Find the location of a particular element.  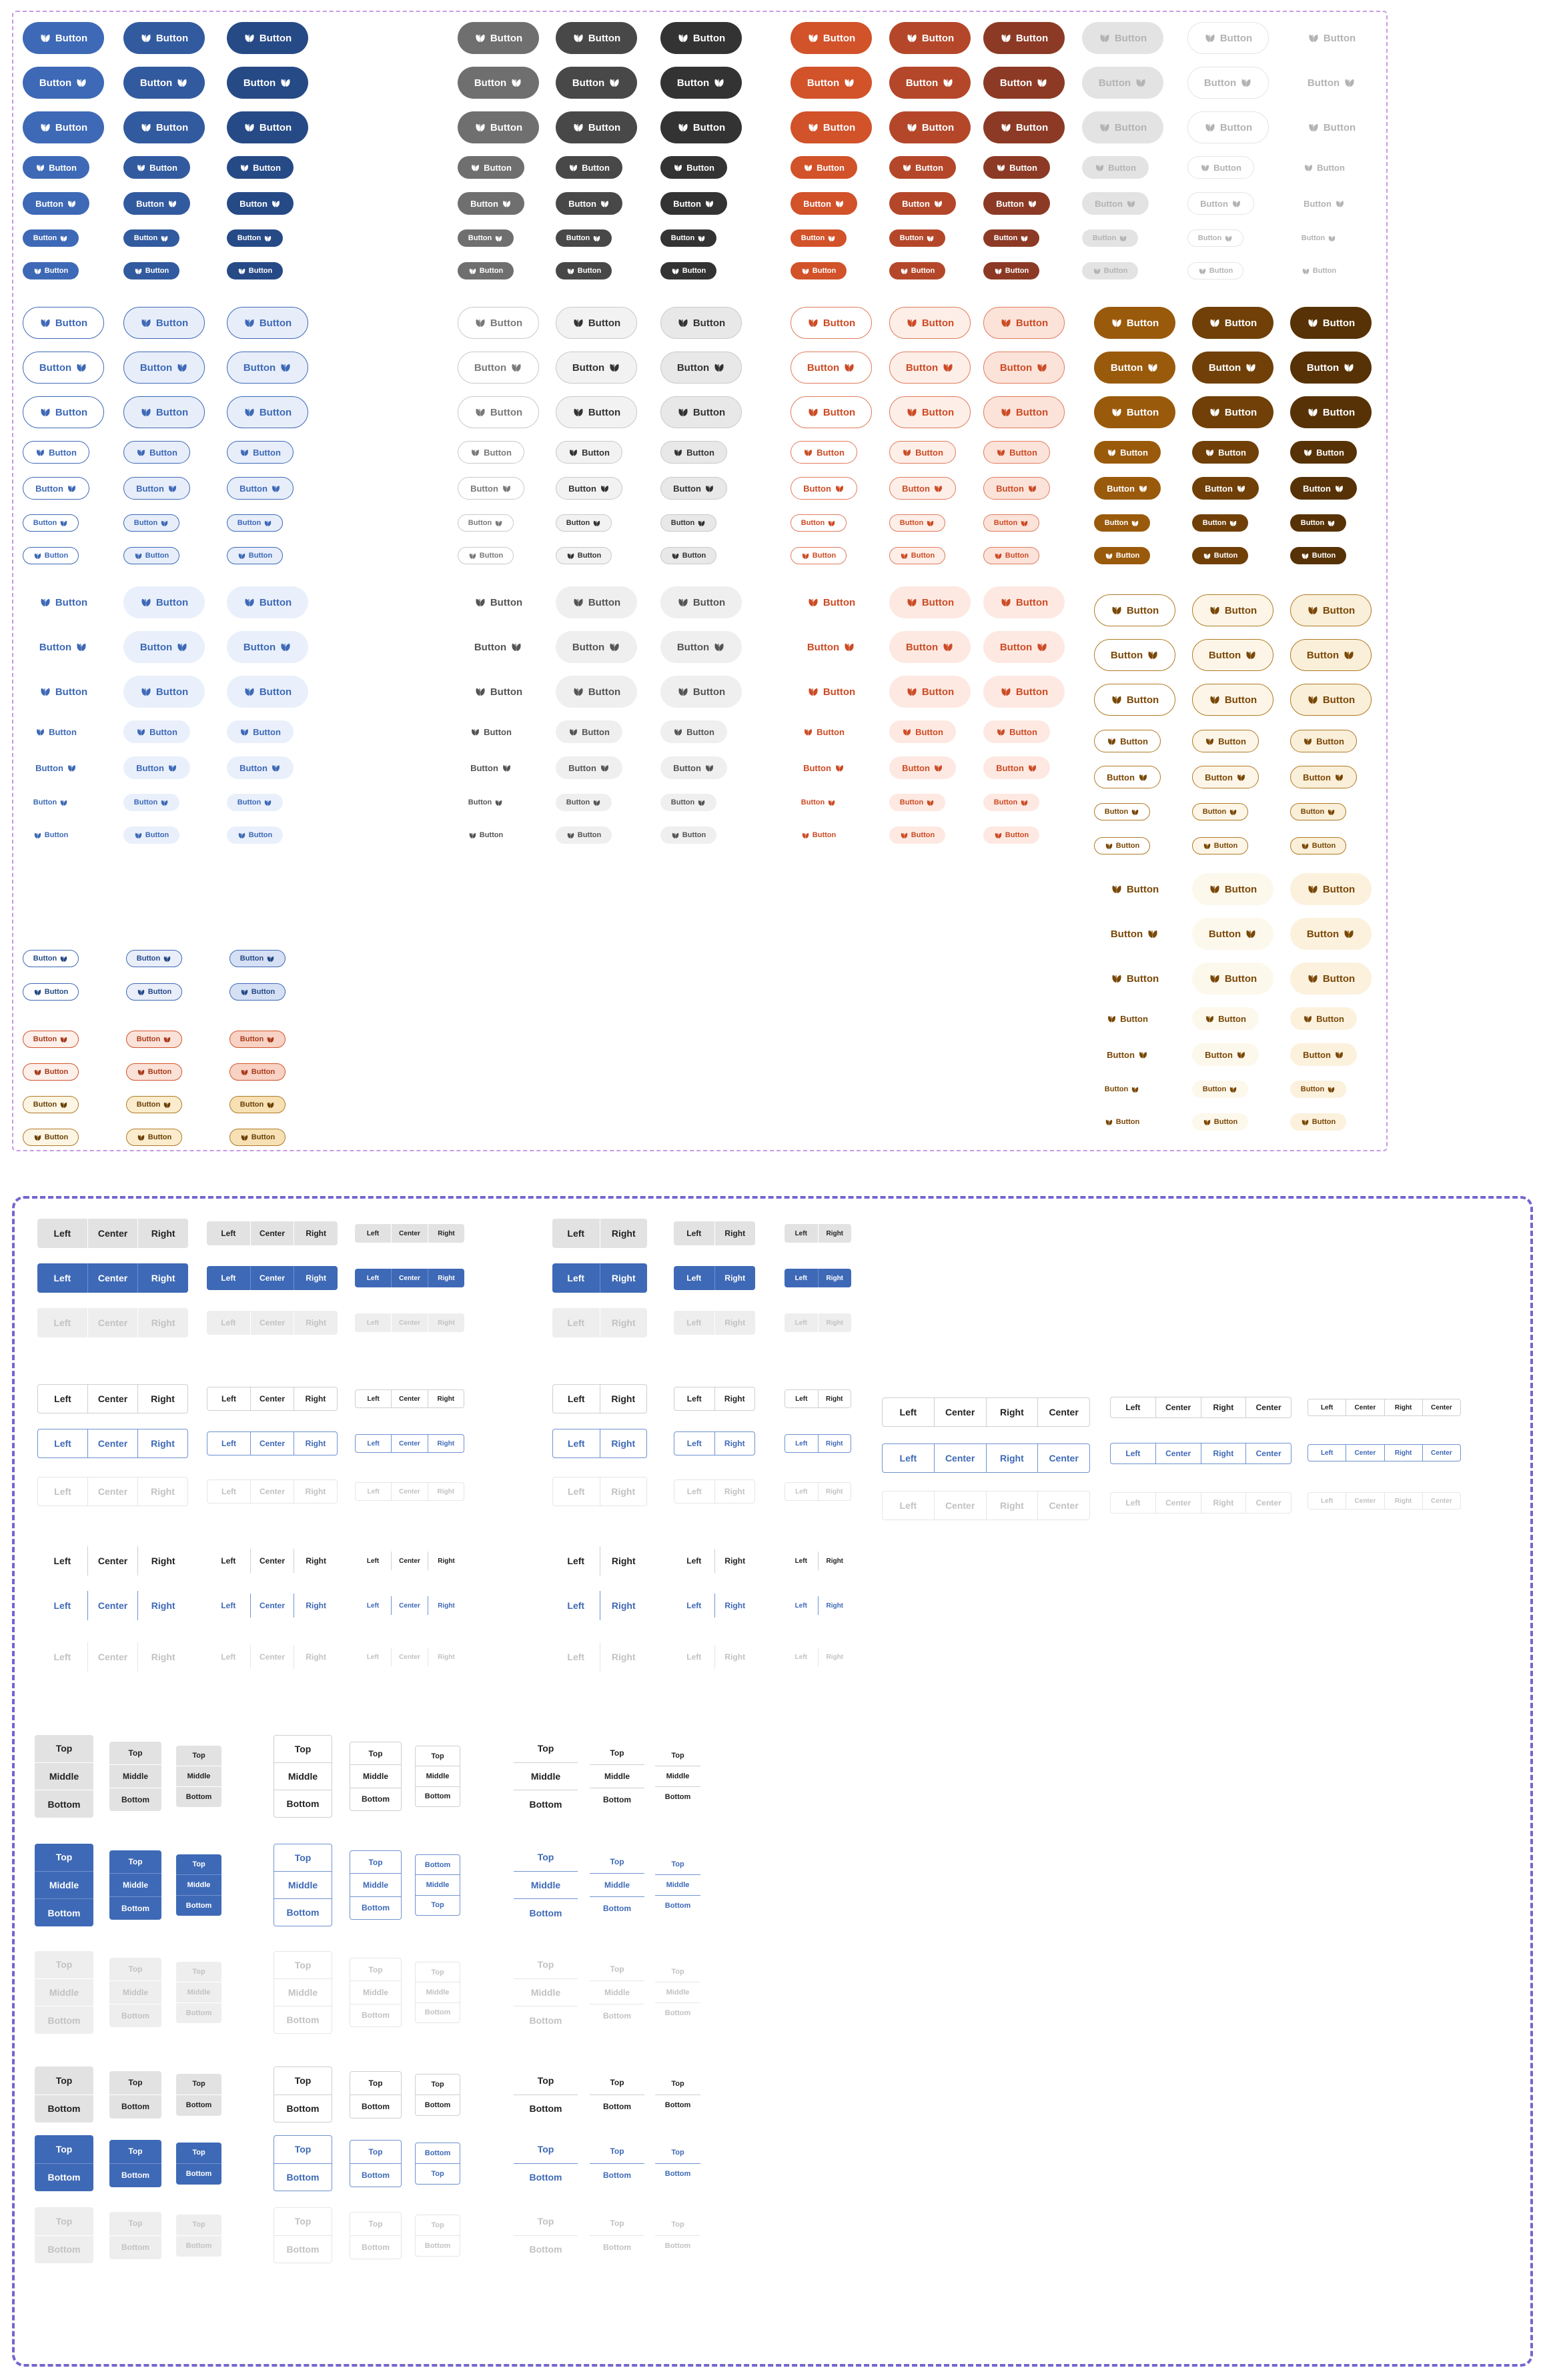

red-outline-button: Button is located at coordinates (1011, 555).